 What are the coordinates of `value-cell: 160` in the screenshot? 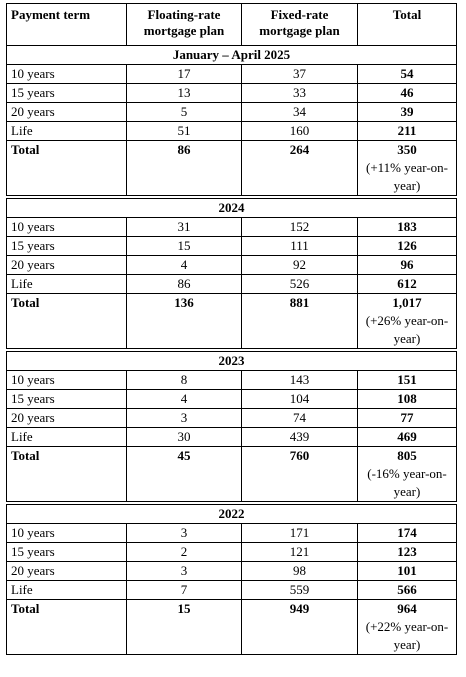 It's located at (299, 131).